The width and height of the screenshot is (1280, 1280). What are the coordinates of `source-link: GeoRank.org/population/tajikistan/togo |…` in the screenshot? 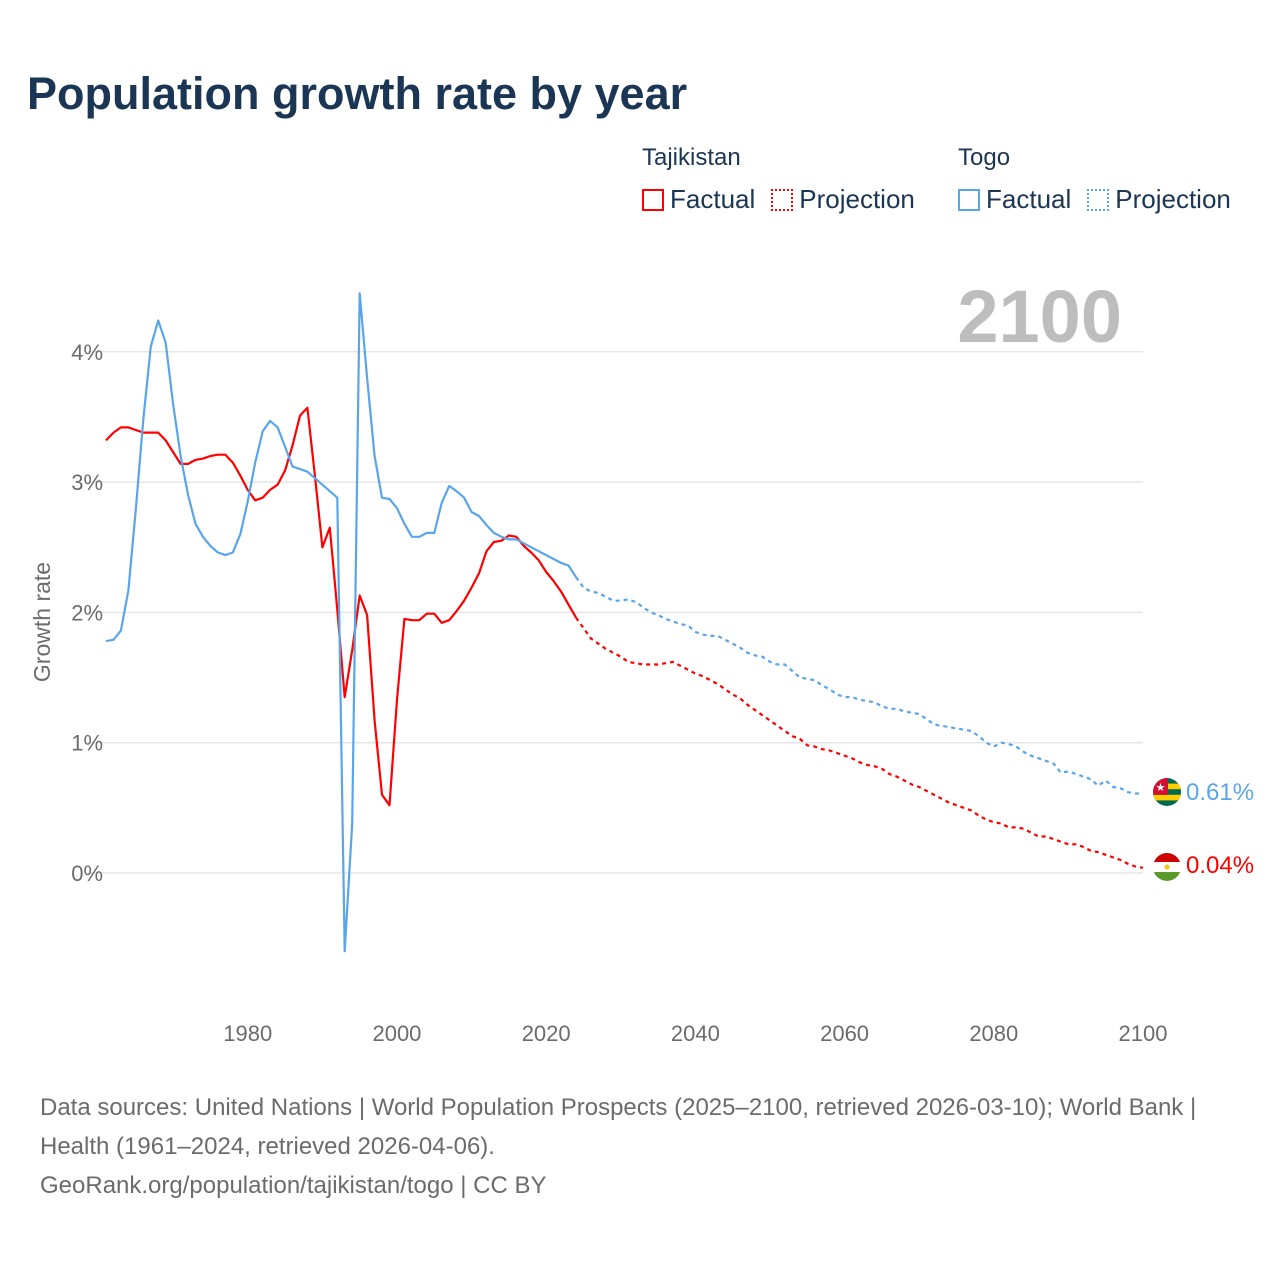 It's located at (293, 1185).